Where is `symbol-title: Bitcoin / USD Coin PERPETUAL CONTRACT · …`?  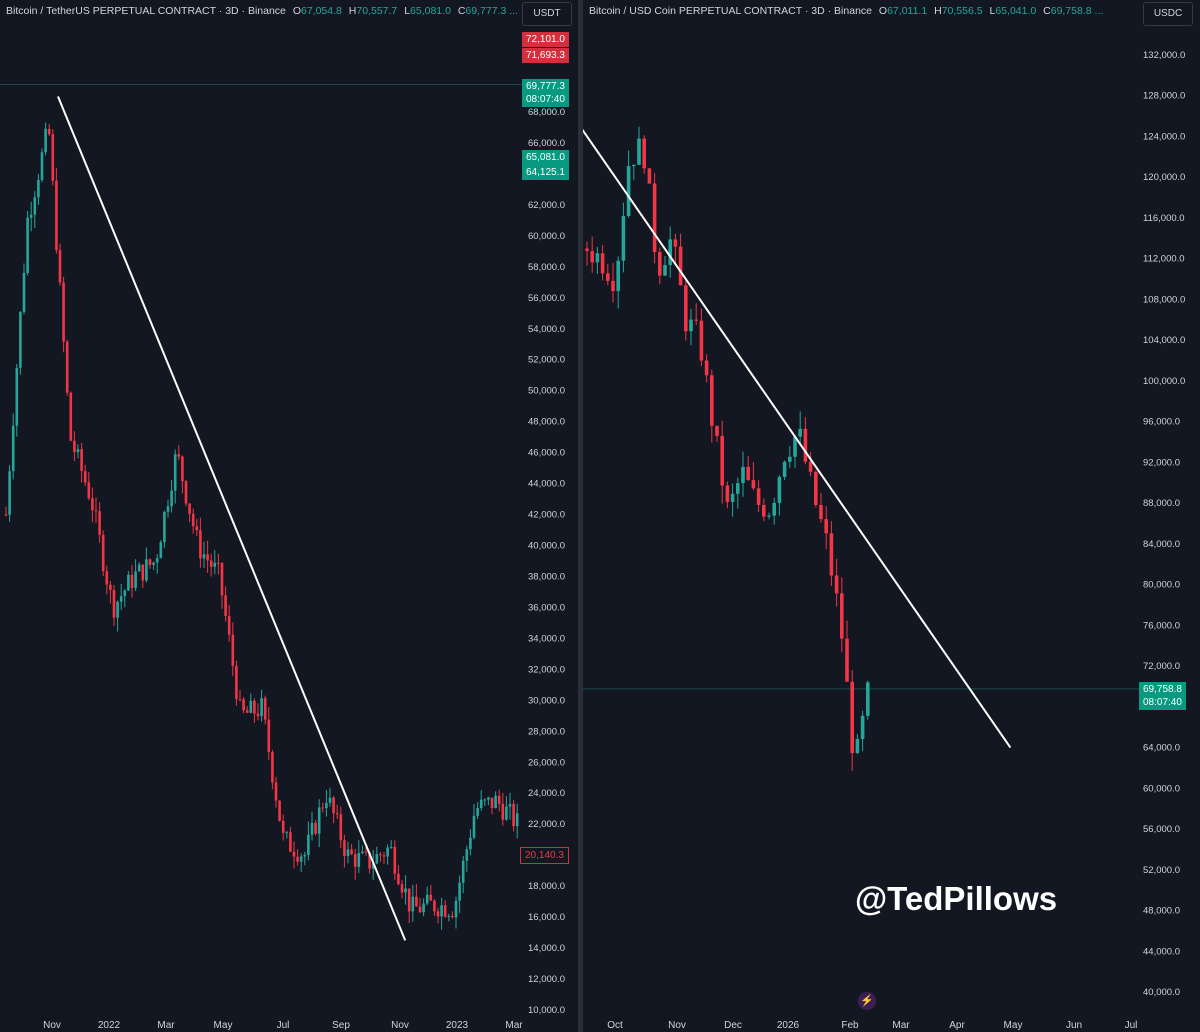 symbol-title: Bitcoin / USD Coin PERPETUAL CONTRACT · … is located at coordinates (730, 11).